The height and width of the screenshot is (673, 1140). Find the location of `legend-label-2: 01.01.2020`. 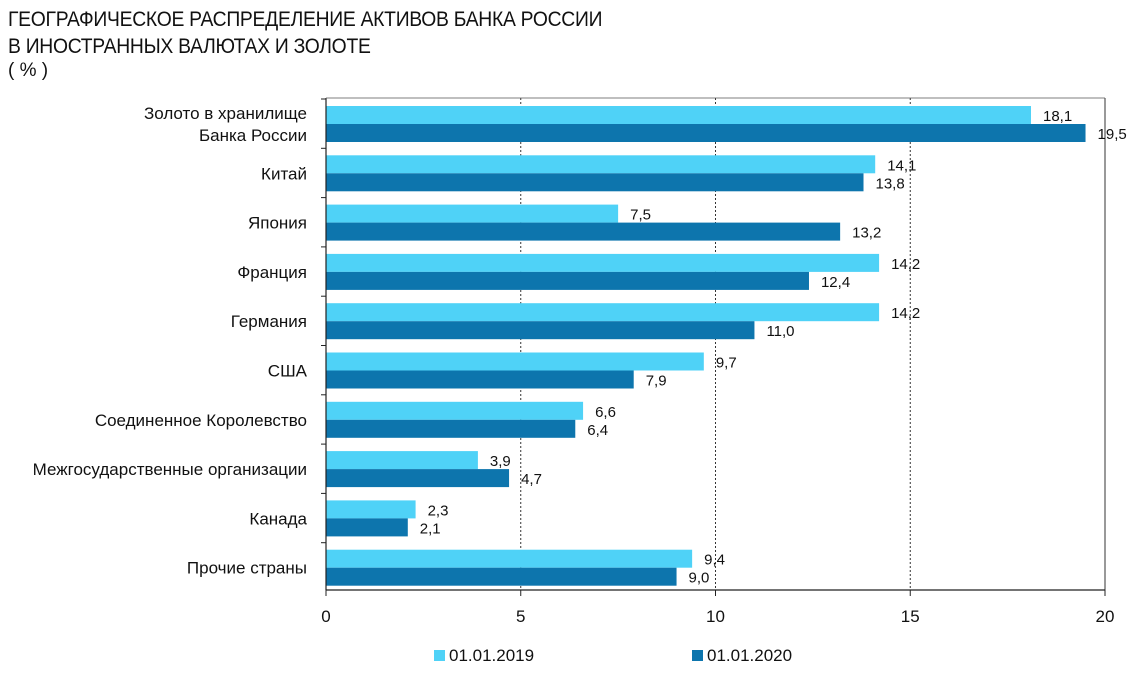

legend-label-2: 01.01.2020 is located at coordinates (749, 655).